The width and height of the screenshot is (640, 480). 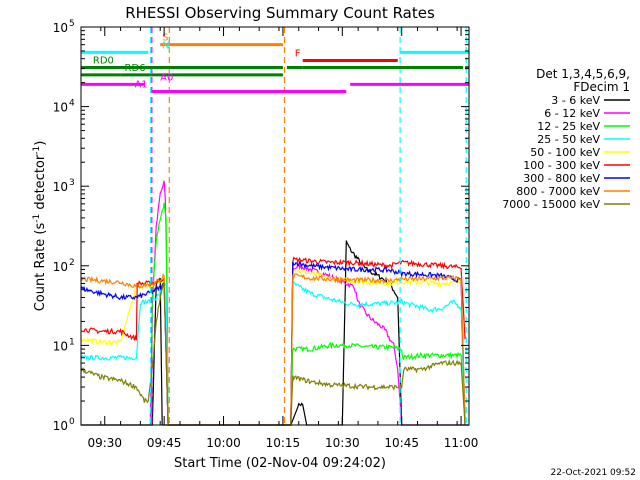 What do you see at coordinates (140, 84) in the screenshot?
I see `flag-label-6: A1` at bounding box center [140, 84].